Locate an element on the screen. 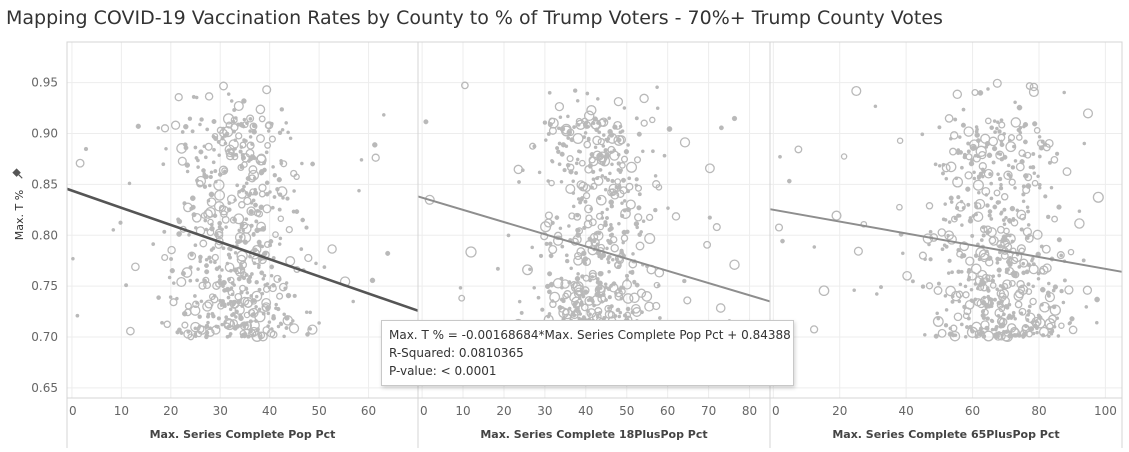 Image resolution: width=1129 pixels, height=452 pixels. x-tick-label: 40 is located at coordinates (269, 411).